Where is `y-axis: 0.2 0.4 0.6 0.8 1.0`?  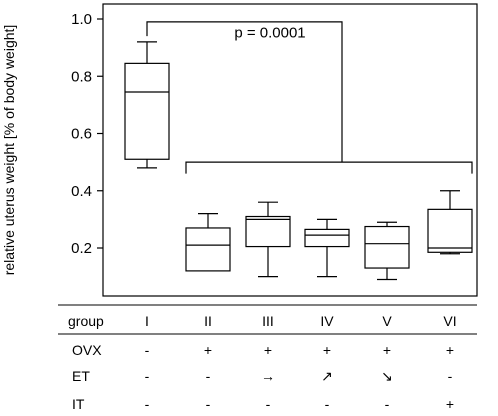
y-axis: 0.2 0.4 0.6 0.8 1.0 is located at coordinates (87, 134).